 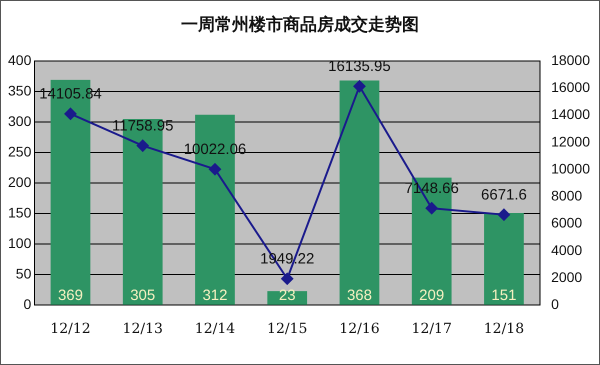 What do you see at coordinates (287, 329) in the screenshot?
I see `x-tick-label: 12/15` at bounding box center [287, 329].